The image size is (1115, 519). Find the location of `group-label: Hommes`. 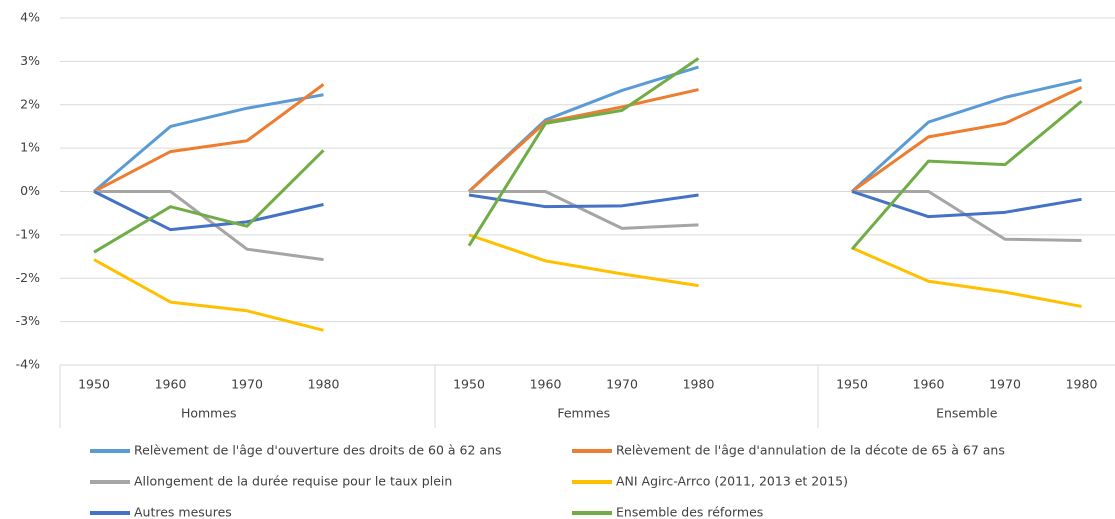

group-label: Hommes is located at coordinates (209, 413).